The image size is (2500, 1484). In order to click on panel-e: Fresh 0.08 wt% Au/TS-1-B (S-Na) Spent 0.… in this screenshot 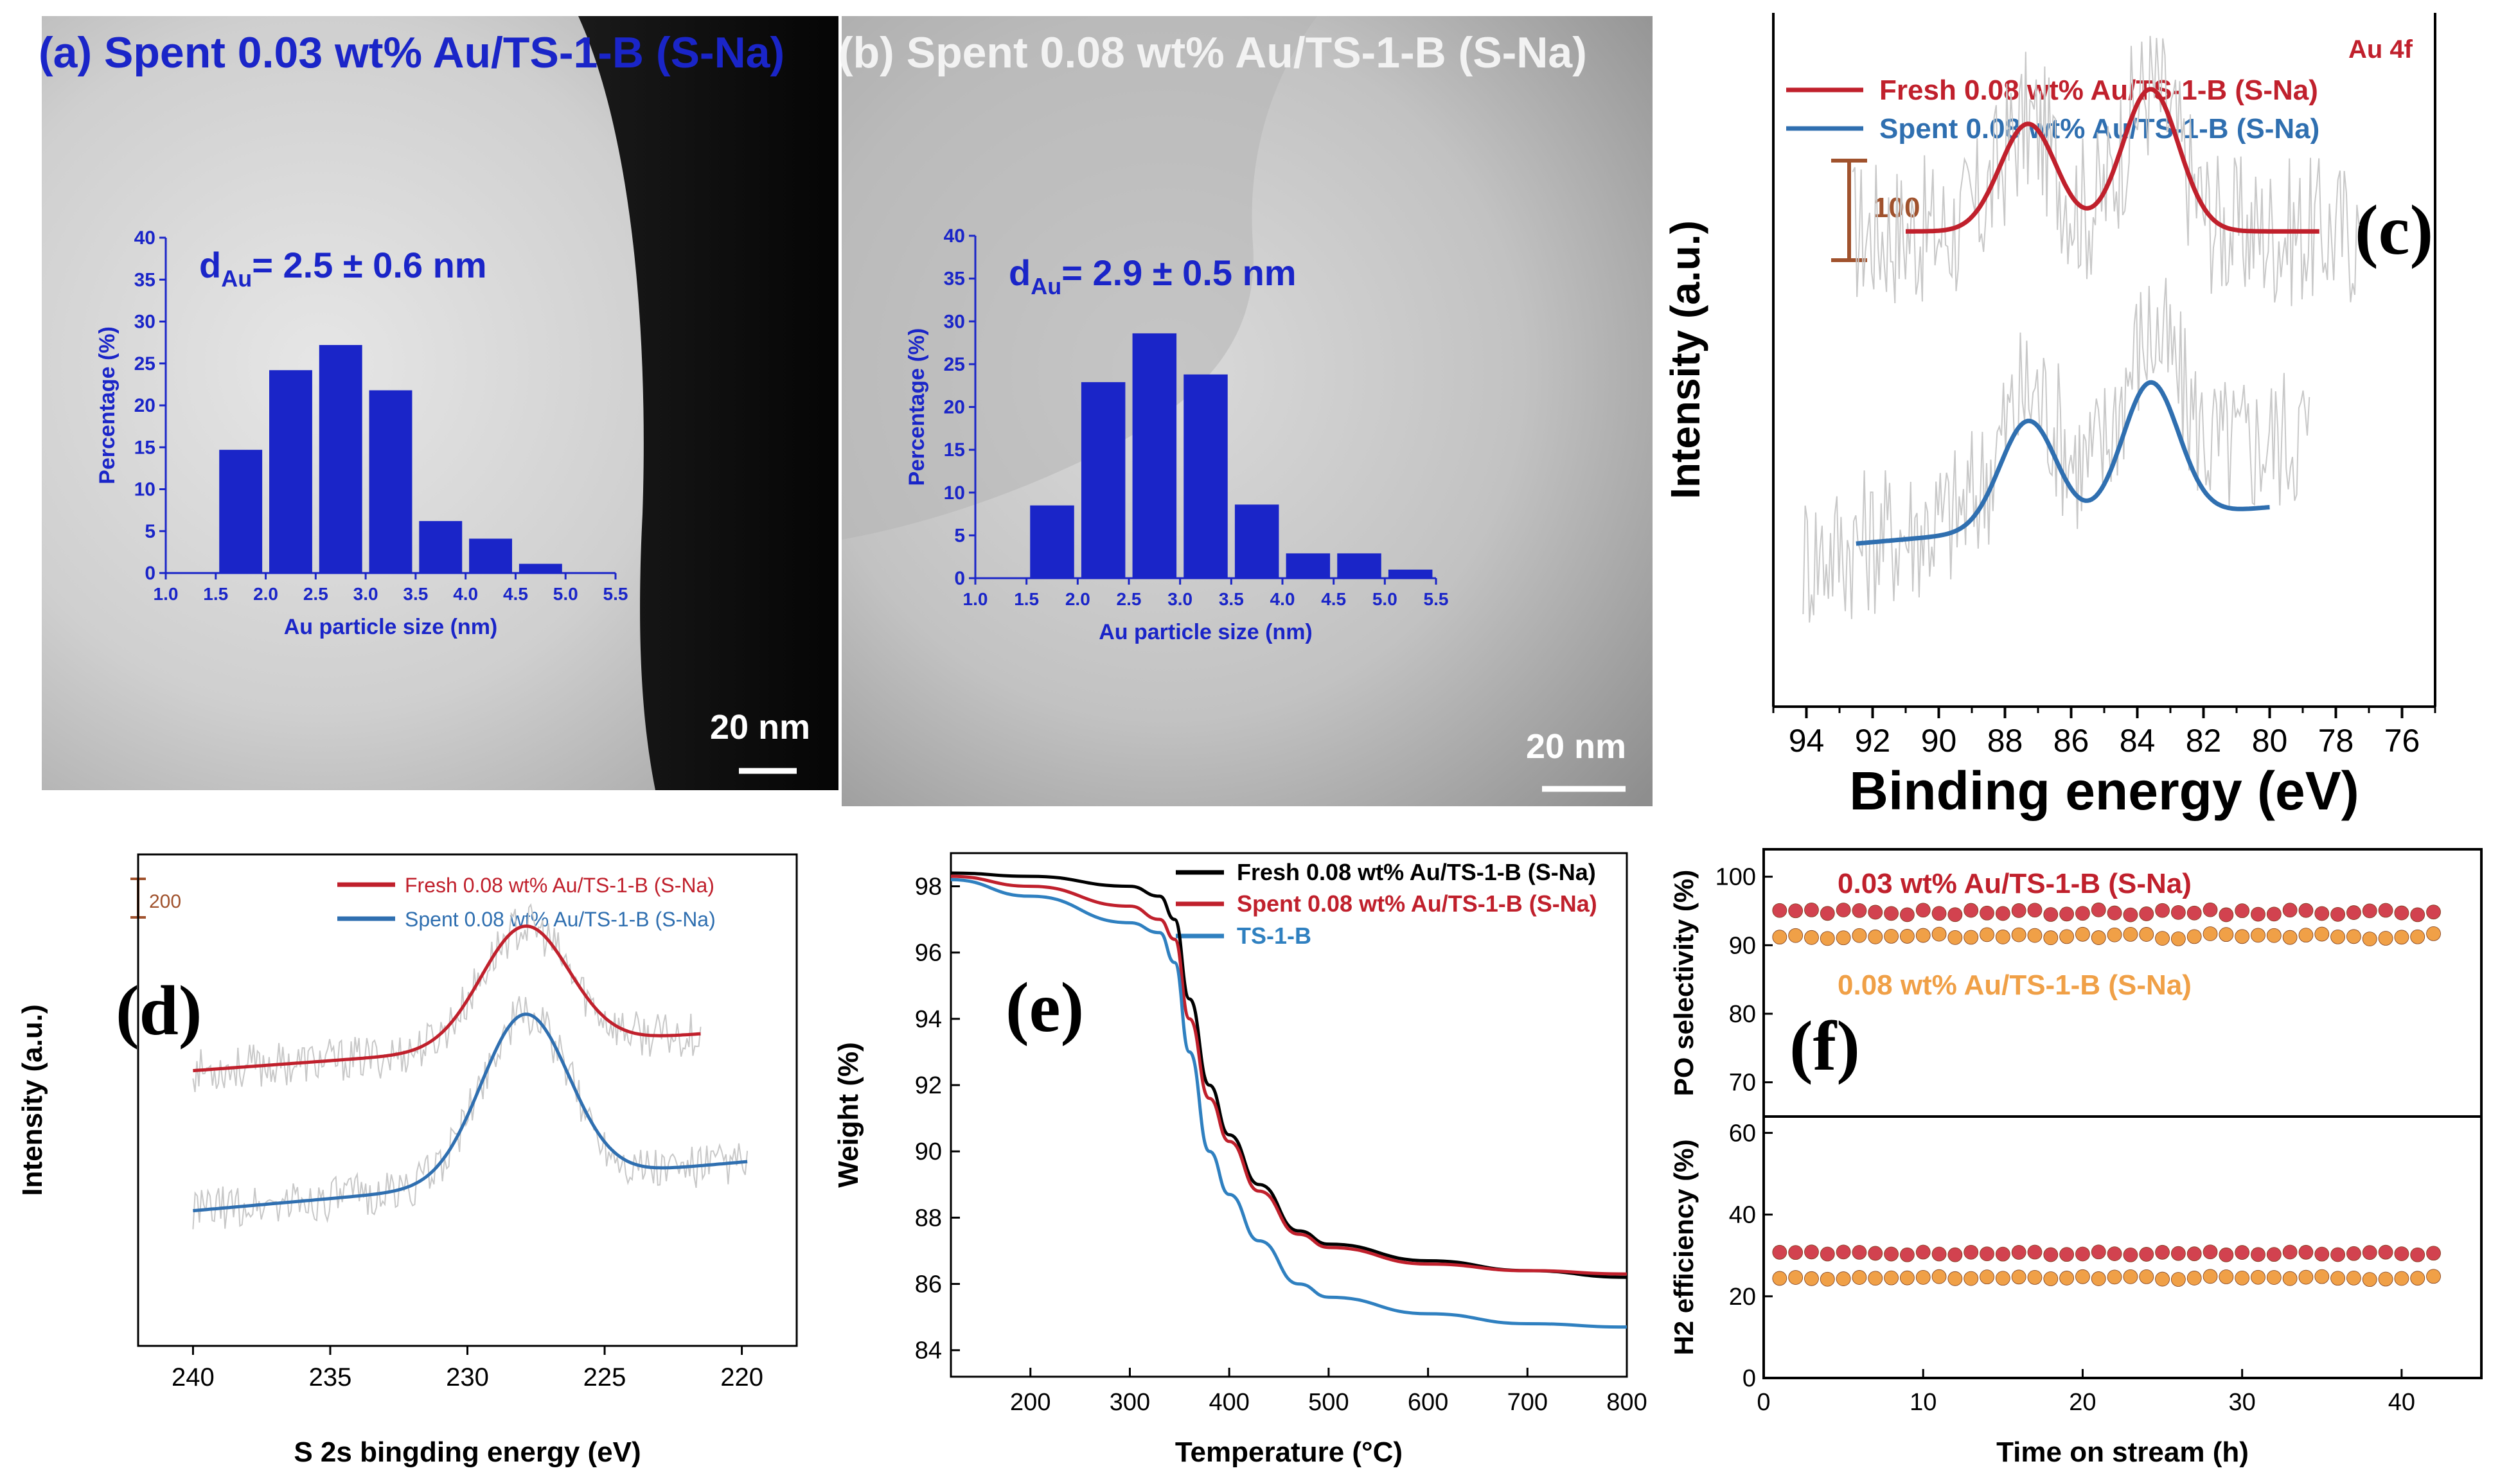, I will do `click(1240, 1160)`.